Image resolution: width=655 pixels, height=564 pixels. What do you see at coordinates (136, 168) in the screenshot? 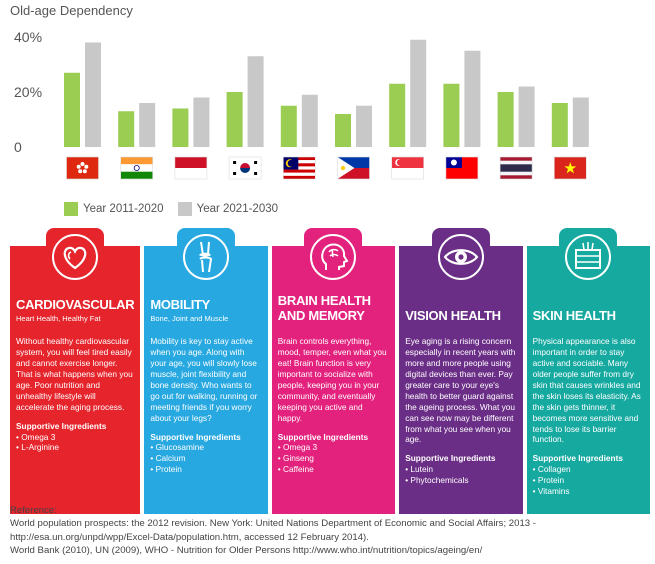
I see `india-flag-icon` at bounding box center [136, 168].